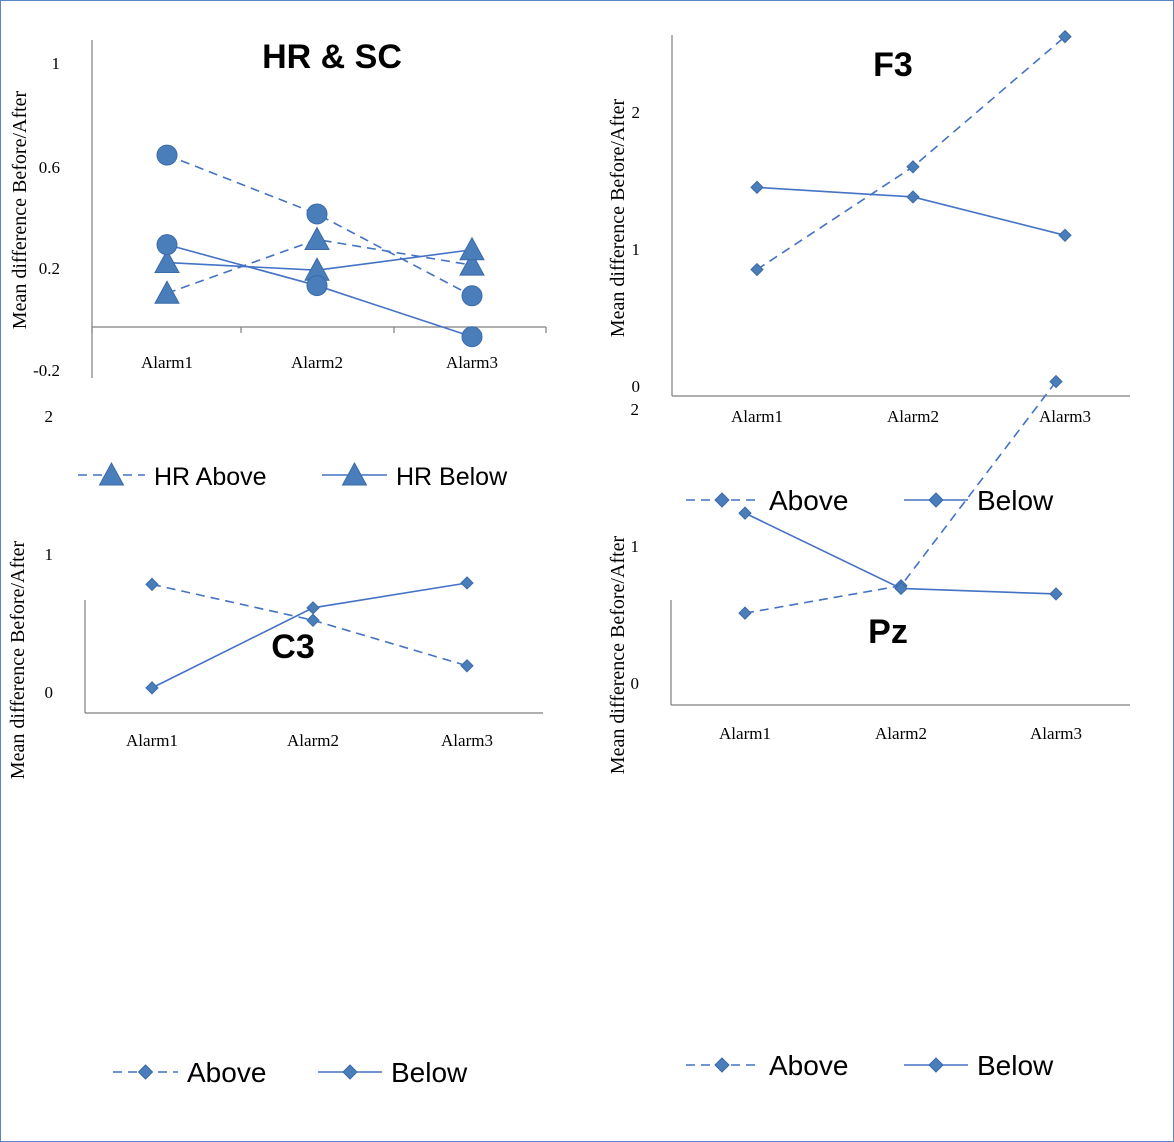  Describe the element at coordinates (319, 258) in the screenshot. I see `series-hr-below` at that location.